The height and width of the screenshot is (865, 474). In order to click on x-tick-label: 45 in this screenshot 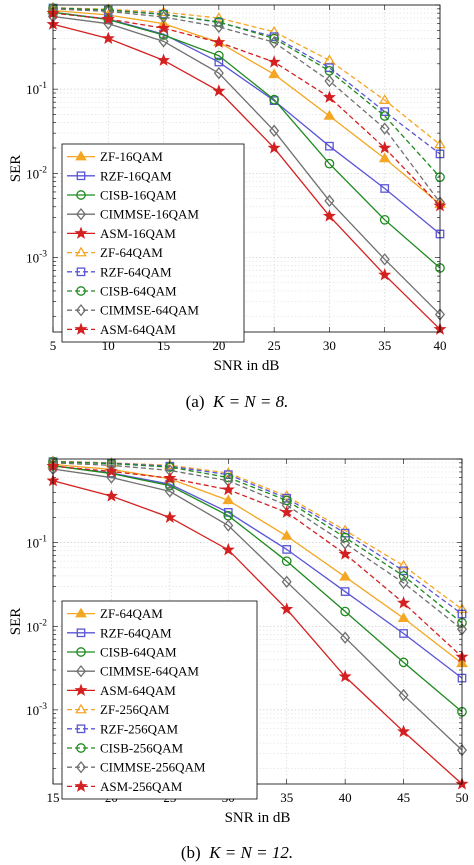, I will do `click(403, 797)`.